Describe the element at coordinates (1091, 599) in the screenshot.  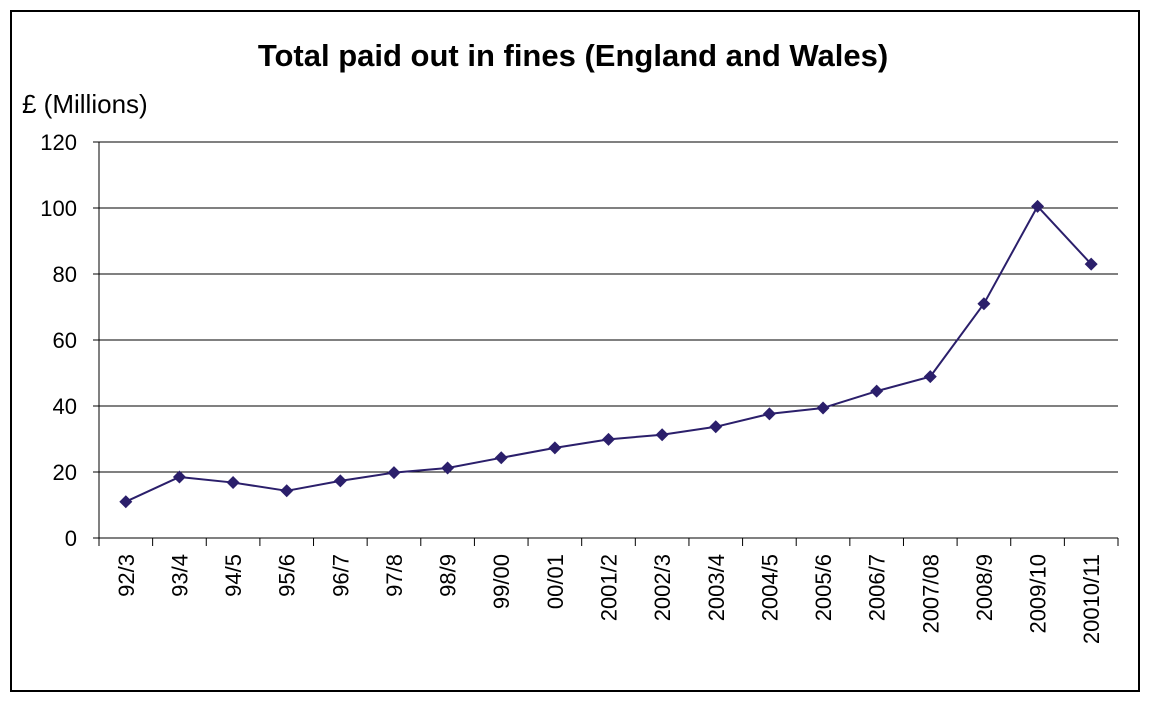
I see `x-tick-label: 20010/11` at that location.